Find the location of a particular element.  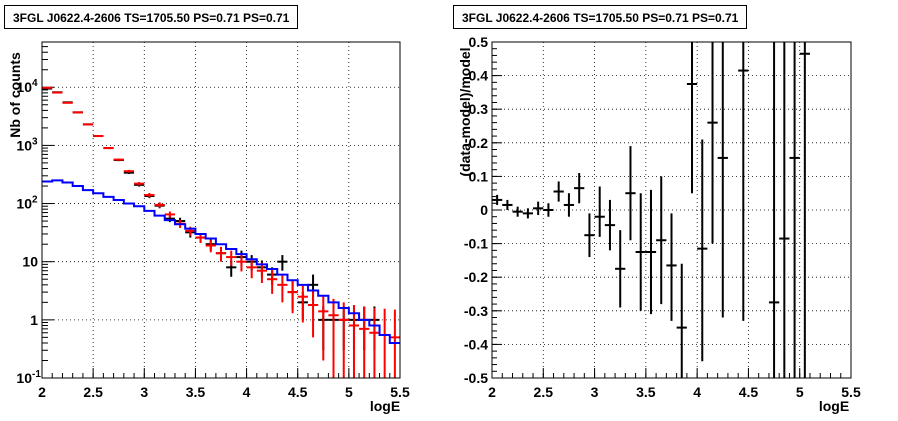

y-tick-label: -0.3 is located at coordinates (476, 311).